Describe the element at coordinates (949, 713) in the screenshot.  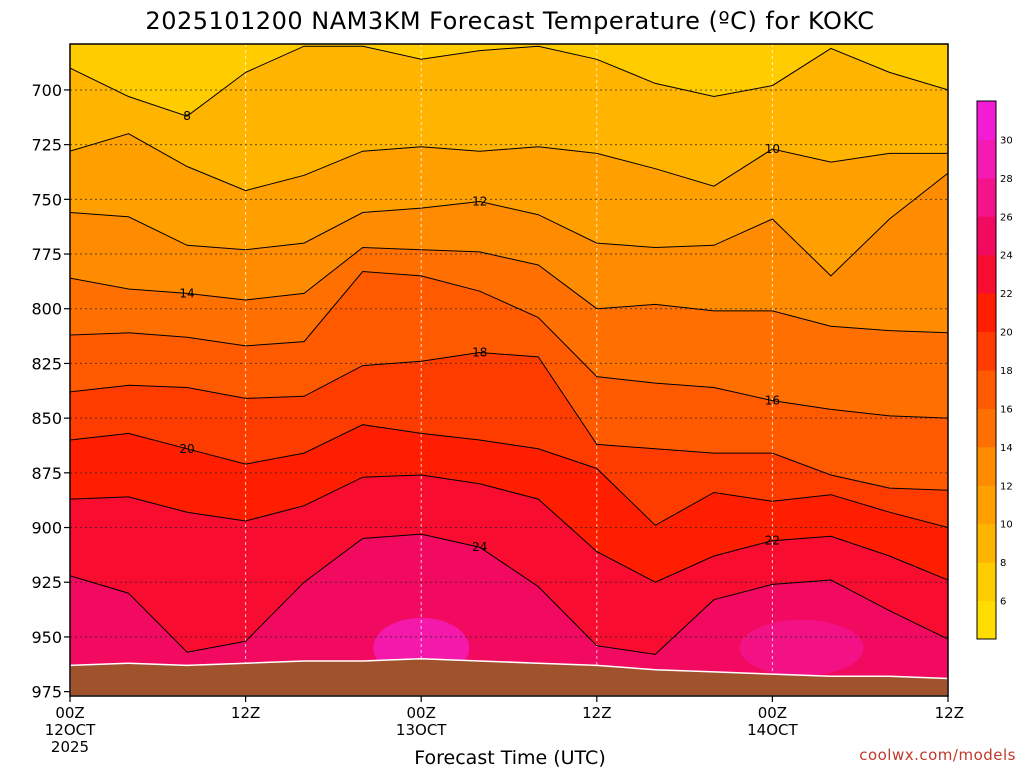
I see `x-tick-label-h60-1: 12Z` at that location.